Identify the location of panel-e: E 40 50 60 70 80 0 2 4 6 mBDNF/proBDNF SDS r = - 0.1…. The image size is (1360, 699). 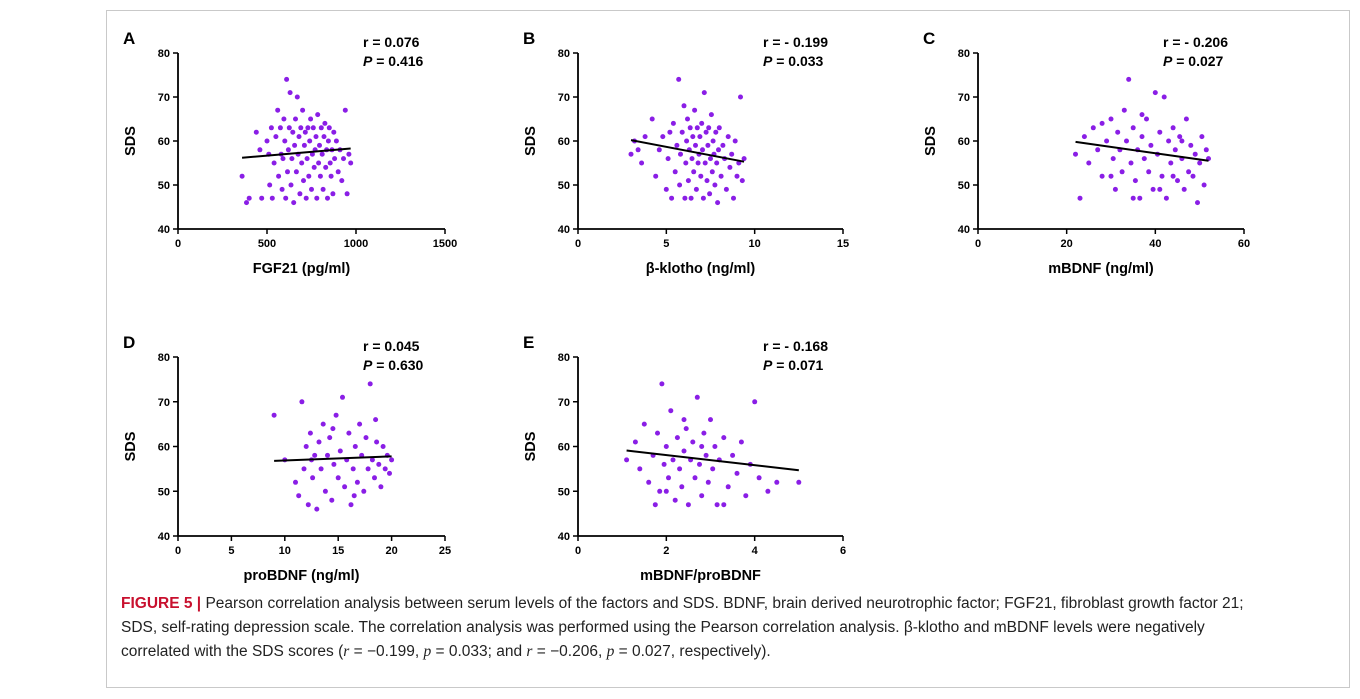
(684, 458).